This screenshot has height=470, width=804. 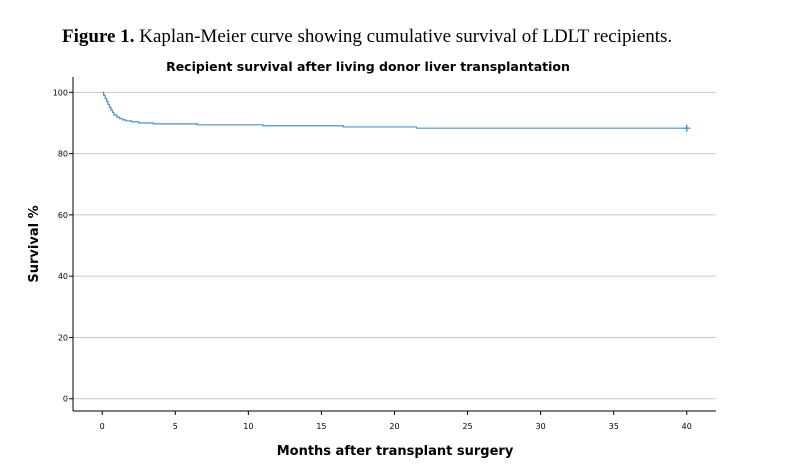 I want to click on x-tick-label-35: 35, so click(x=614, y=426).